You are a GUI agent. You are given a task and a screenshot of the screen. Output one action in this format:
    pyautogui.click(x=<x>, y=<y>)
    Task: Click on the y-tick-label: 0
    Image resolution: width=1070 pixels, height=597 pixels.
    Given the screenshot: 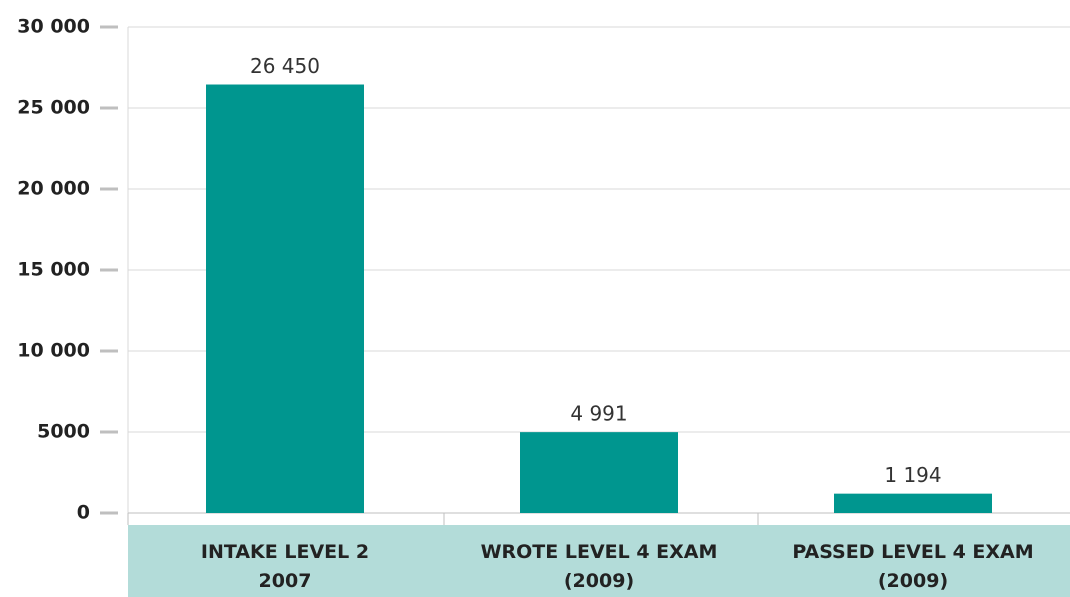 What is the action you would take?
    pyautogui.click(x=83, y=513)
    